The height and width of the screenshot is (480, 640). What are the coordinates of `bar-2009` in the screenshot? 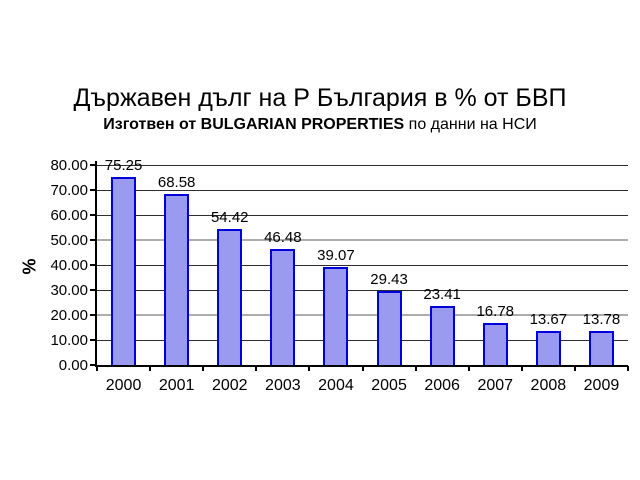 It's located at (601, 348).